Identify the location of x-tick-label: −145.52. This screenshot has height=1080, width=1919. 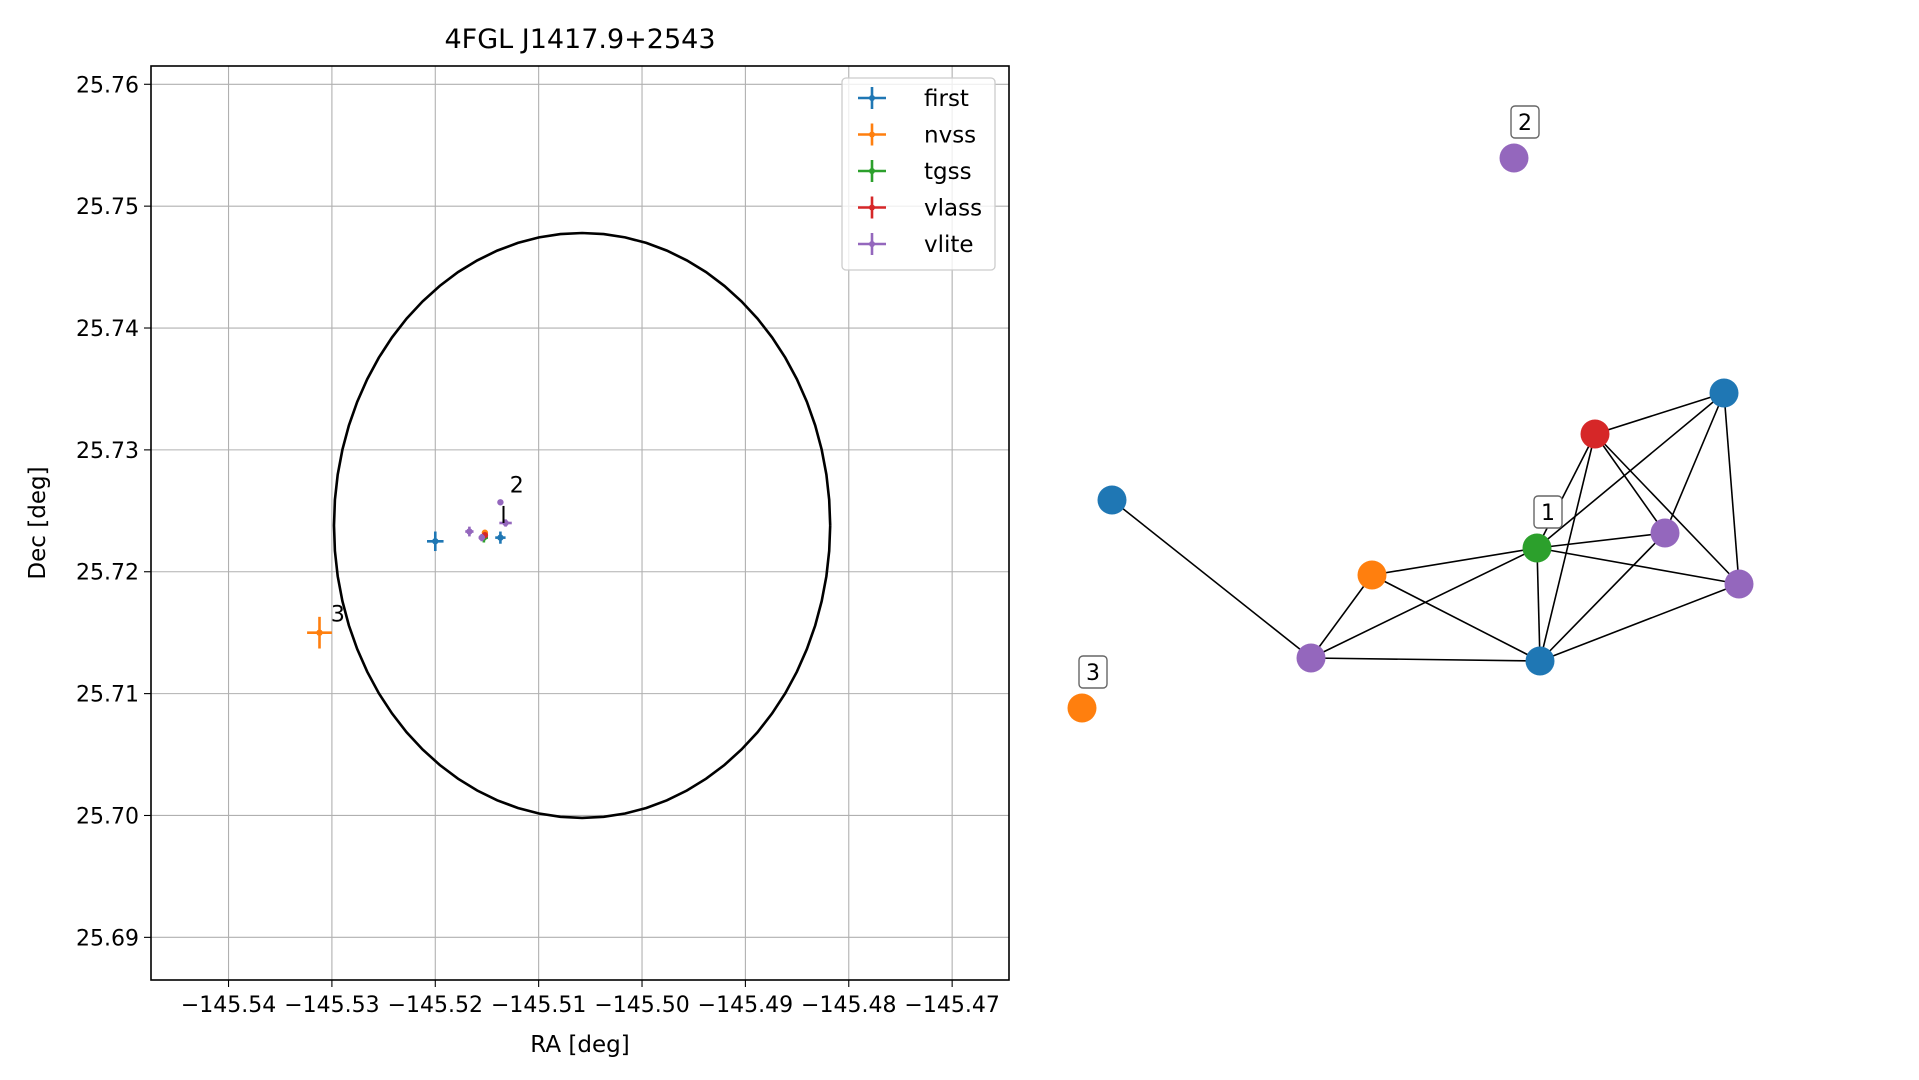
(435, 1005).